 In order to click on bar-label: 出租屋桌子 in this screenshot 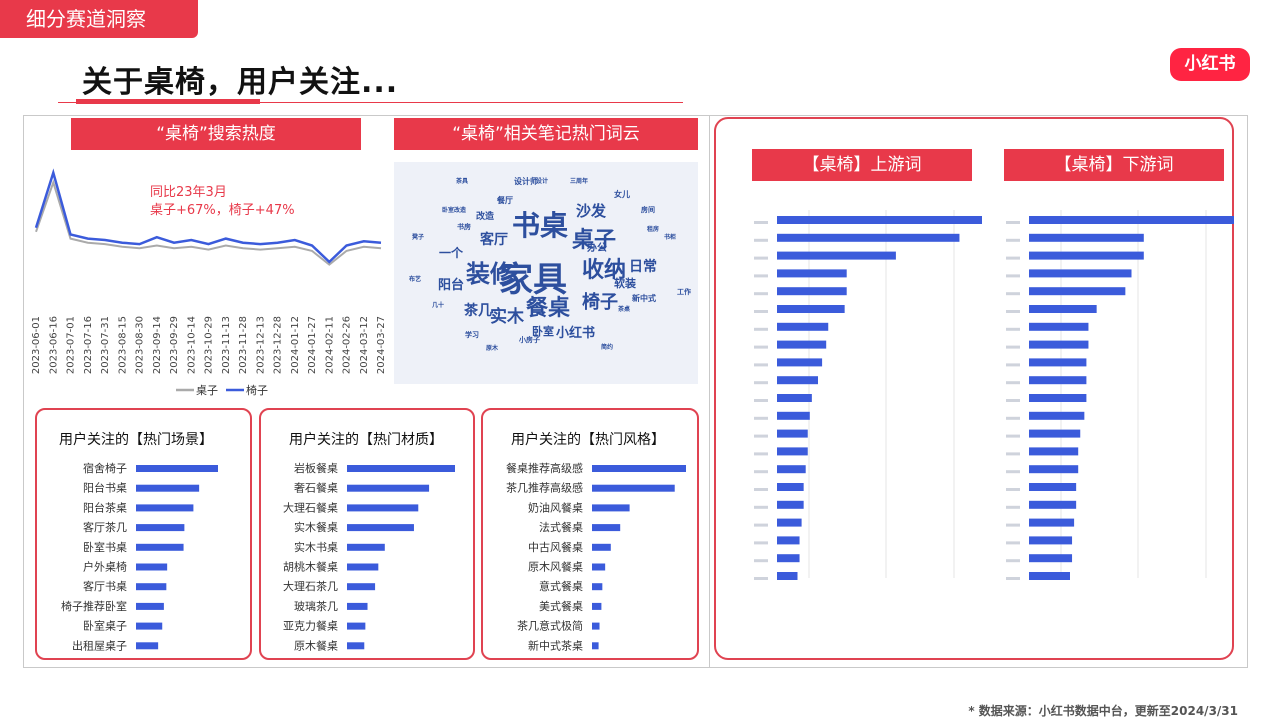, I will do `click(99, 645)`.